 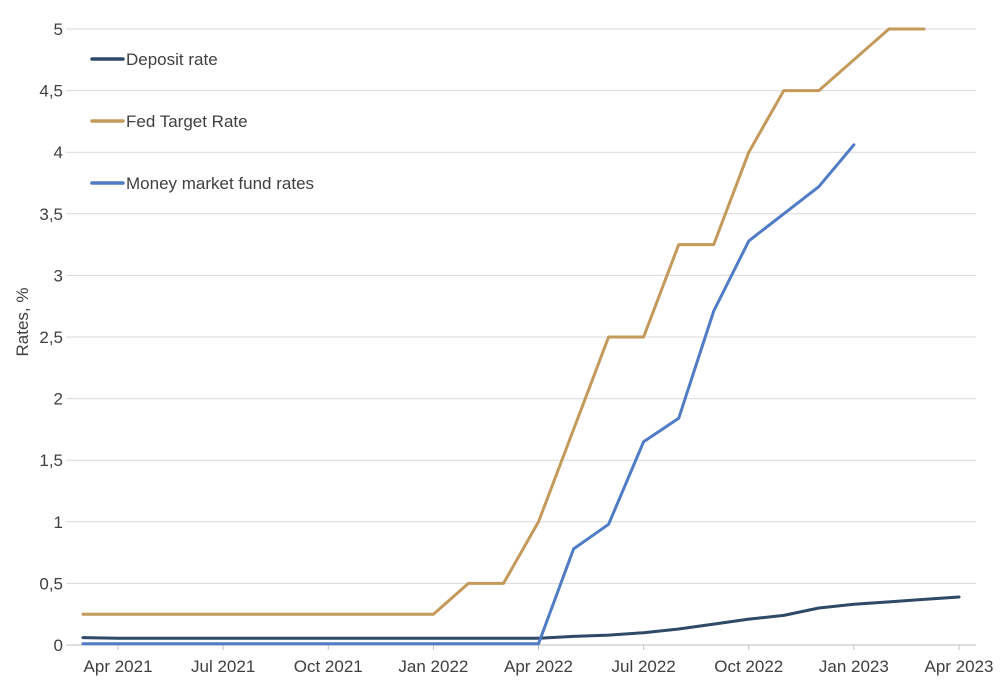 What do you see at coordinates (748, 666) in the screenshot?
I see `x-tick-label: Oct 2022` at bounding box center [748, 666].